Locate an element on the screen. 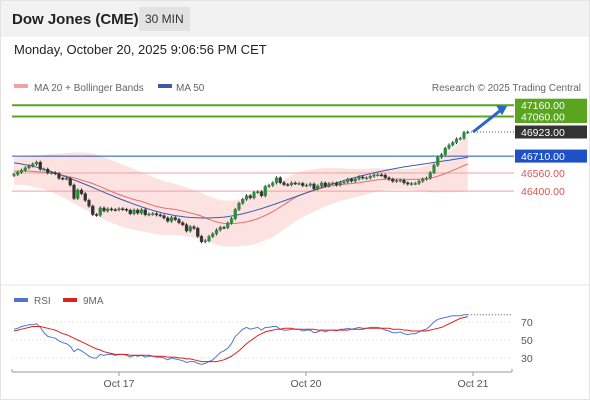 This screenshot has width=590, height=400. rsi-pane: 70 50 30 is located at coordinates (272, 339).